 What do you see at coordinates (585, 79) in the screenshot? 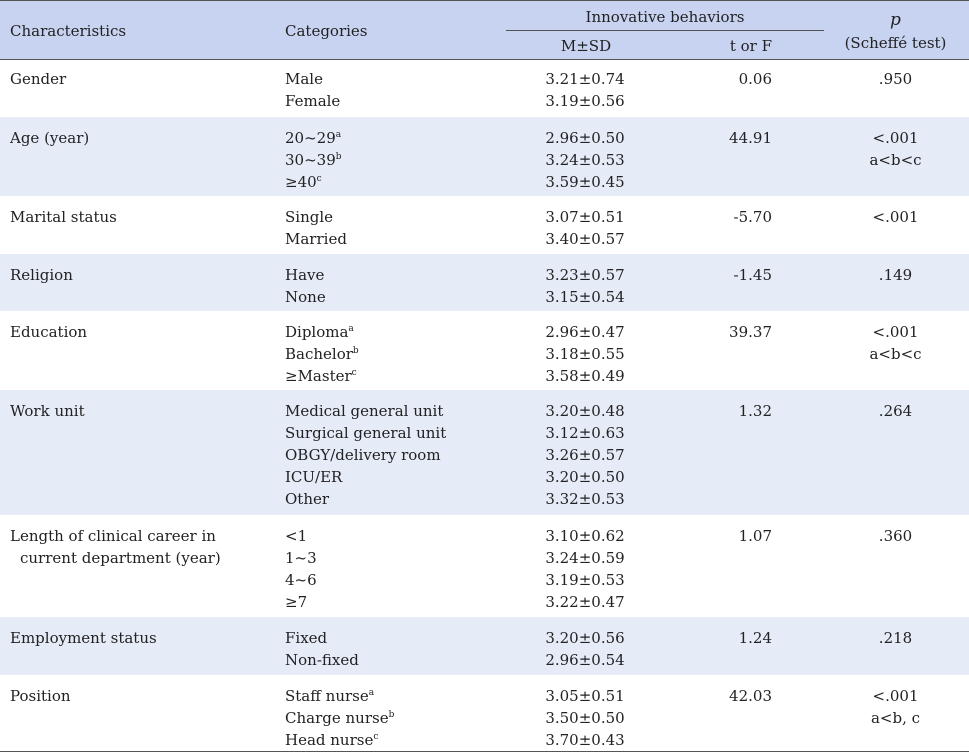
I see `msd-value: 3.21±0.74` at bounding box center [585, 79].